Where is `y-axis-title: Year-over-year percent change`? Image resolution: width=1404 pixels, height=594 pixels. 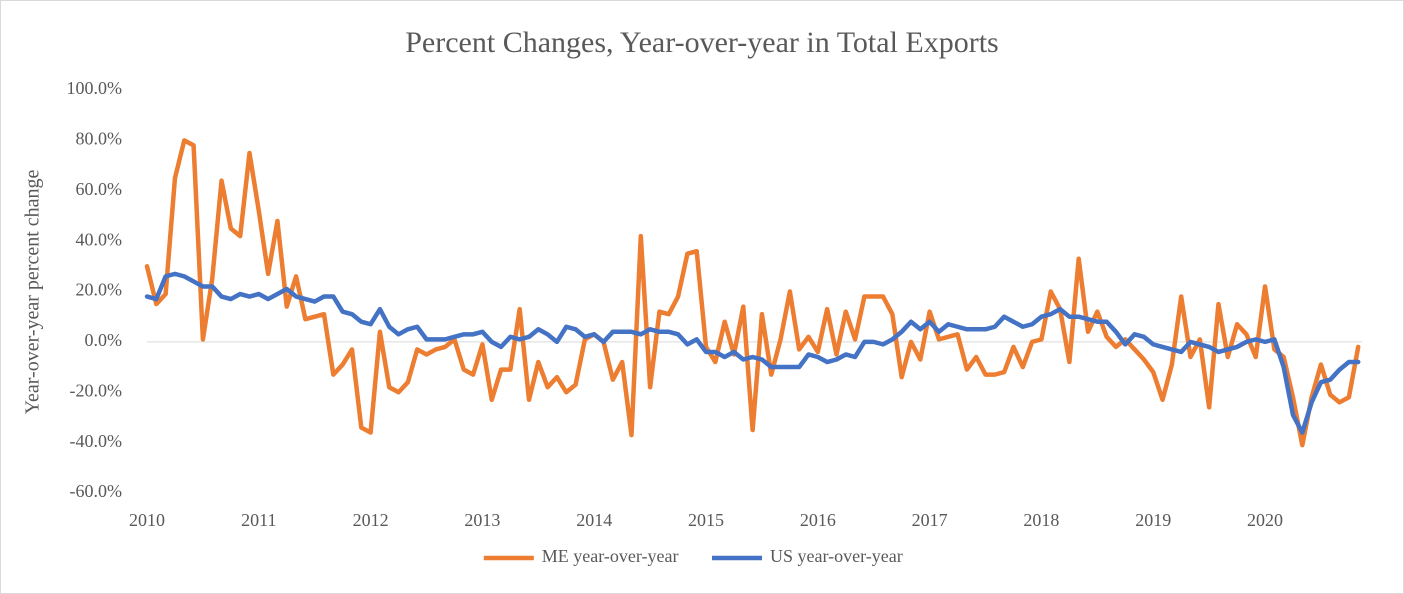 y-axis-title: Year-over-year percent change is located at coordinates (33, 291).